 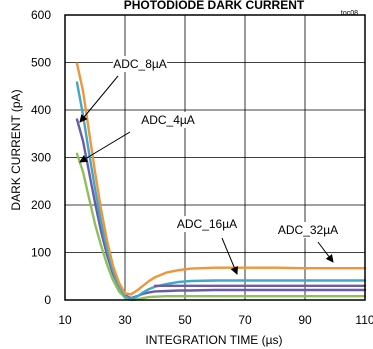 I want to click on annotation-label: ADC_4µA, so click(x=168, y=120).